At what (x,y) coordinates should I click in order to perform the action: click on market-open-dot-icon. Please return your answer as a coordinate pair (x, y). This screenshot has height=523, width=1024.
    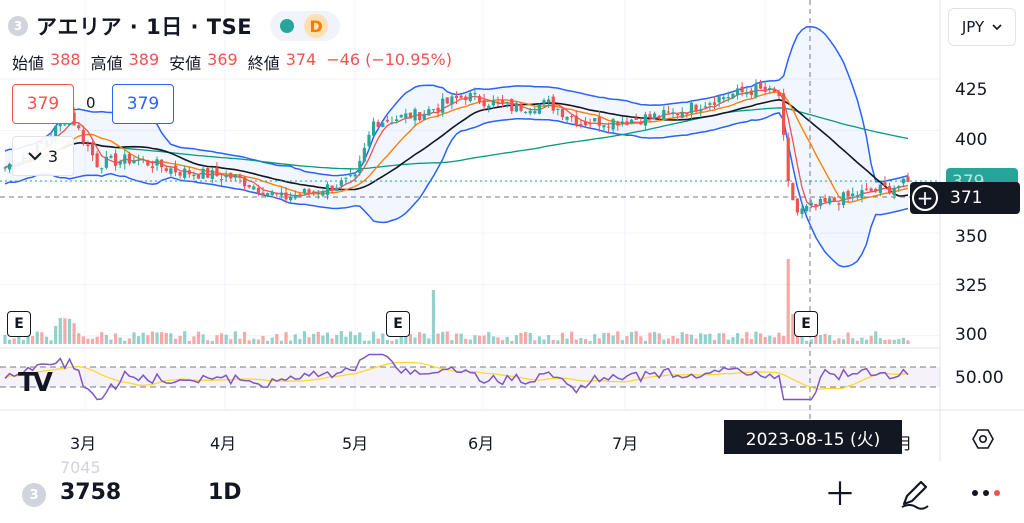
    Looking at the image, I should click on (287, 26).